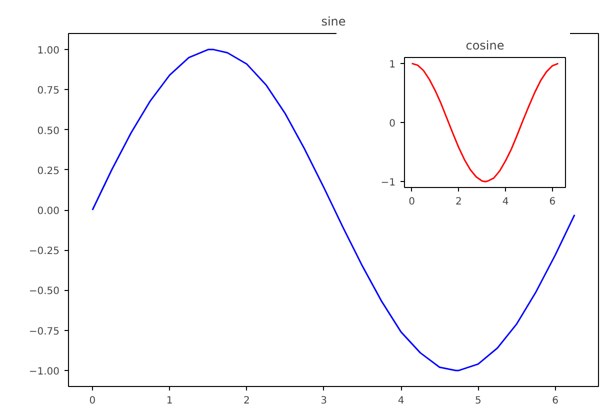  I want to click on y-tick-label: 1, so click(392, 64).